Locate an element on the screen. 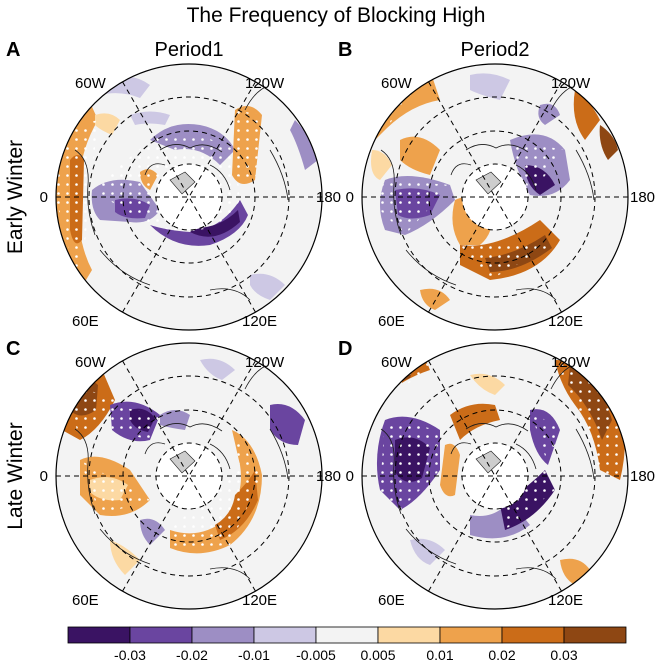 The image size is (671, 663). gridlines-d is located at coordinates (495, 476).